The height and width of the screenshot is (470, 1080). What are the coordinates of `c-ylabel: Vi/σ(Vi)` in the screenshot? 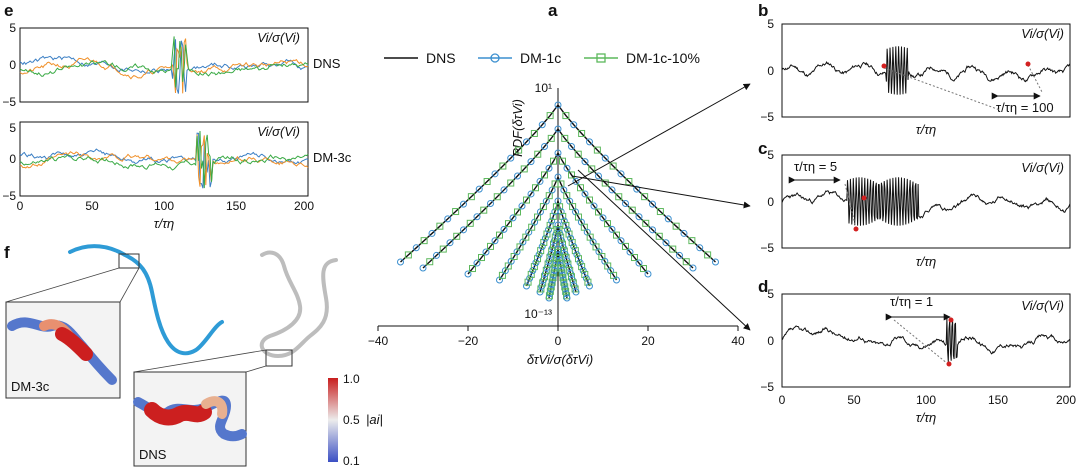 It's located at (1042, 167).